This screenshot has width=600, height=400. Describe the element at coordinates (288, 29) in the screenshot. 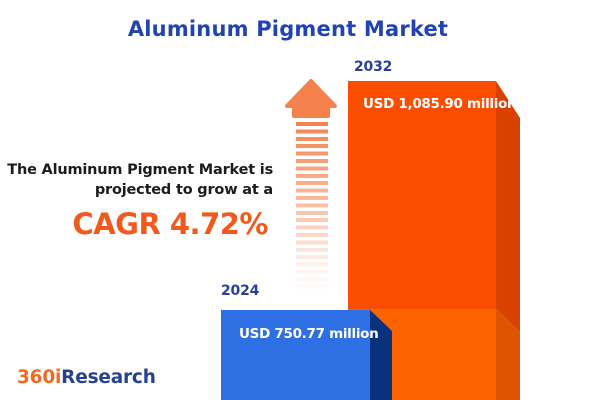

I see `chart-title: Aluminum Pigment Market` at that location.